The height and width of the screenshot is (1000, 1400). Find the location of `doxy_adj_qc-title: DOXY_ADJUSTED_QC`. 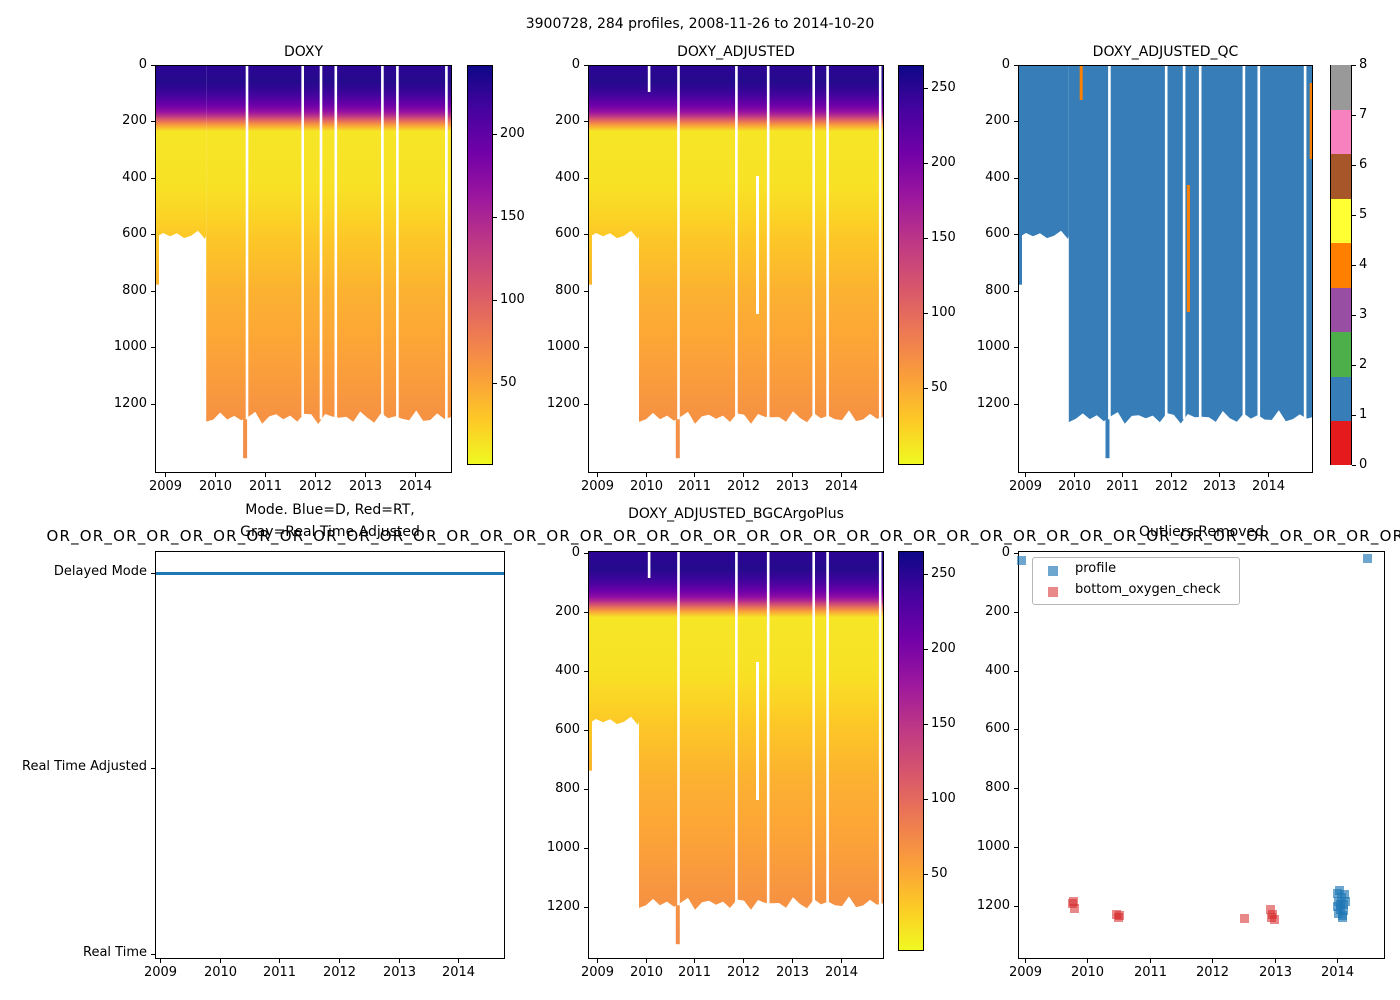

doxy_adj_qc-title: DOXY_ADJUSTED_QC is located at coordinates (1165, 52).